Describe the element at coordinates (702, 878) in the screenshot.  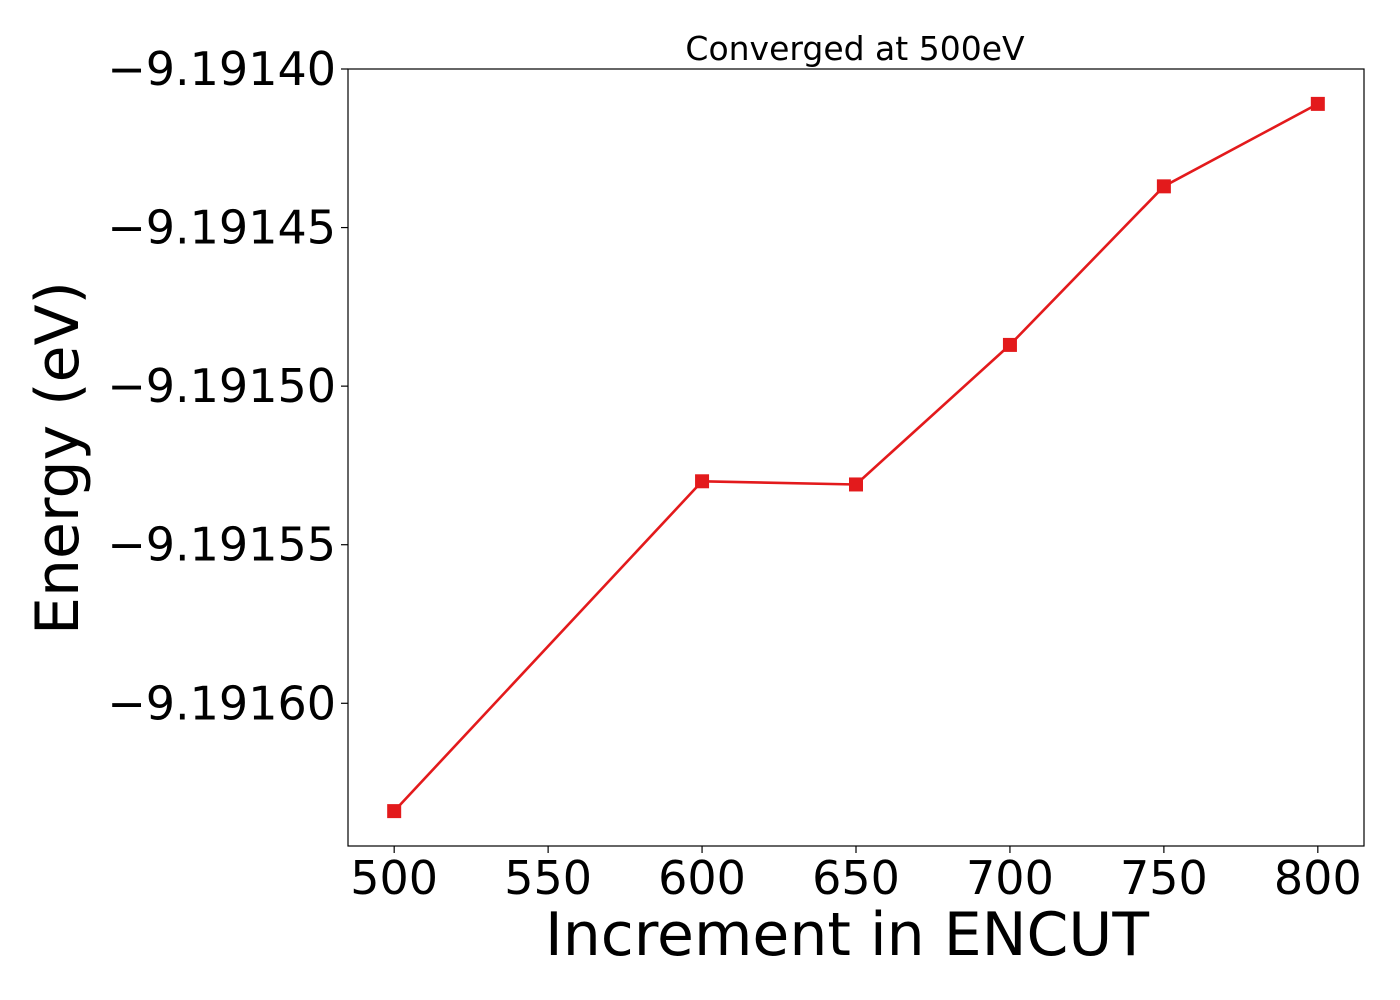
I see `x-tick-label: 600` at that location.